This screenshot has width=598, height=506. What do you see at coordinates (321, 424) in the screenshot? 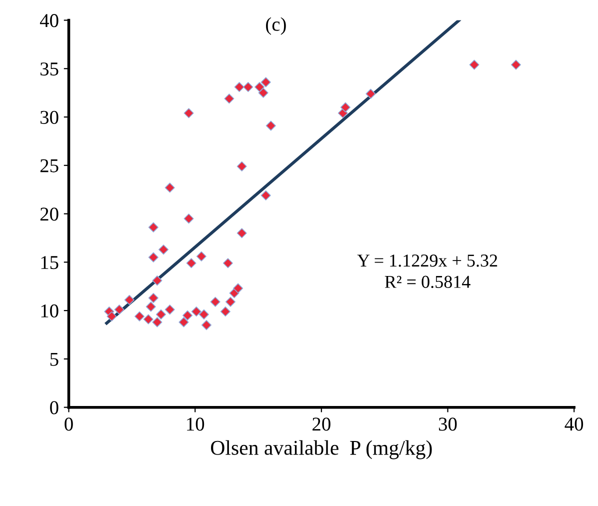
I see `x-tick-label: 20` at bounding box center [321, 424].